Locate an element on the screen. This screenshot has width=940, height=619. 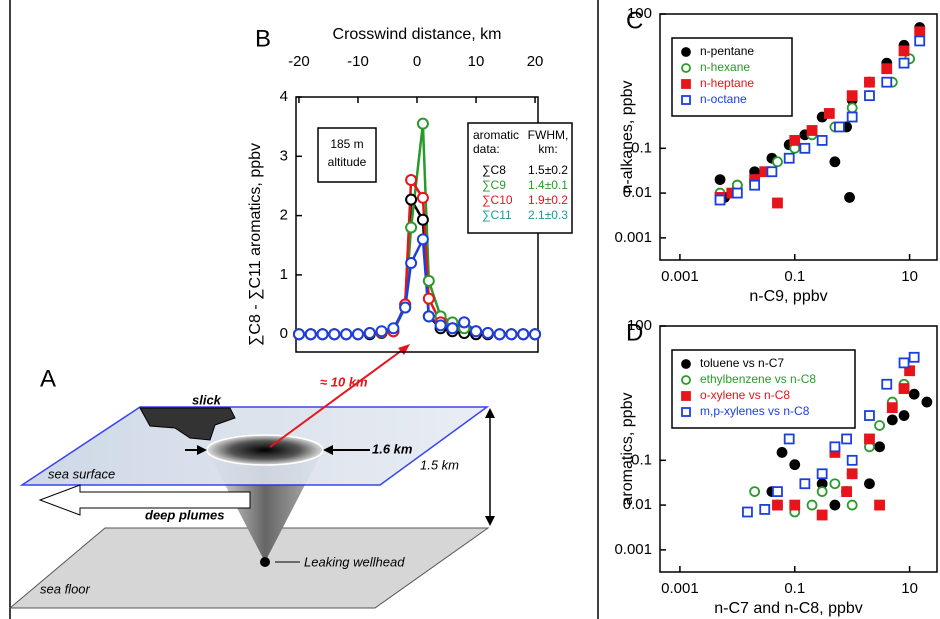
x-tick-label: 0 is located at coordinates (417, 61).